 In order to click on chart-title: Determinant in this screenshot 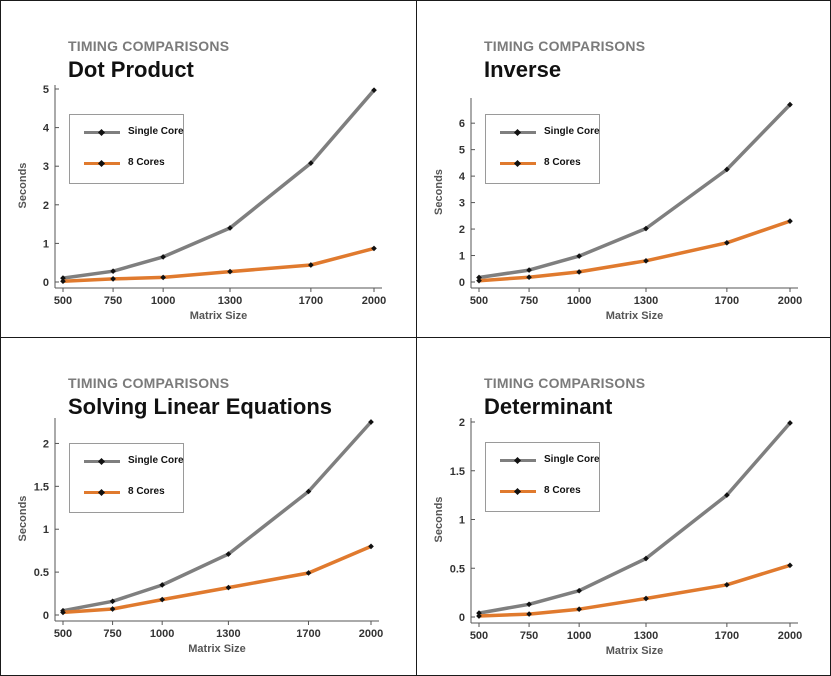, I will do `click(548, 406)`.